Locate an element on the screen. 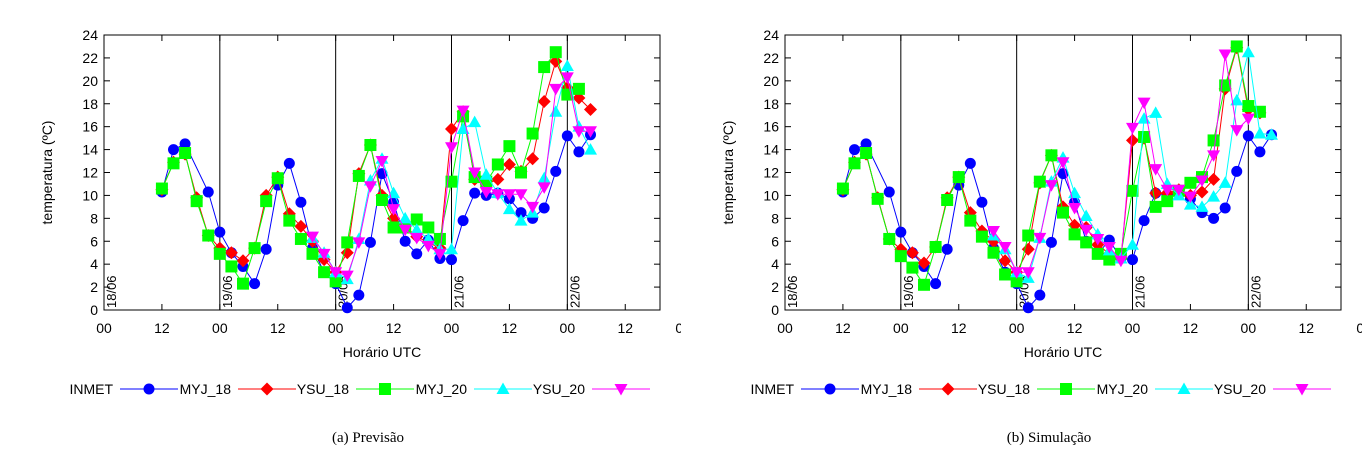  y-axis-label: temperatura (ºC) is located at coordinates (728, 173).